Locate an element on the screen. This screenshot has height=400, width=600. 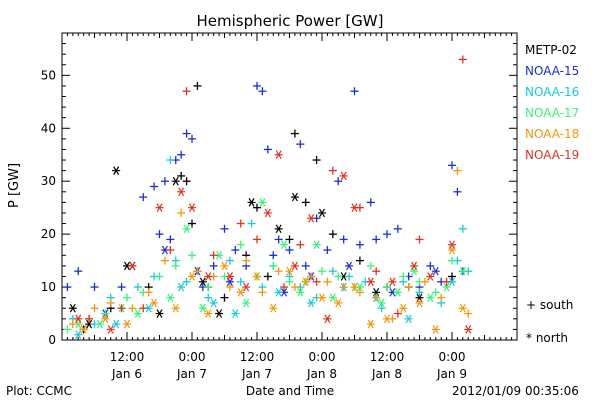
y-tick-label: 50 is located at coordinates (48, 75).